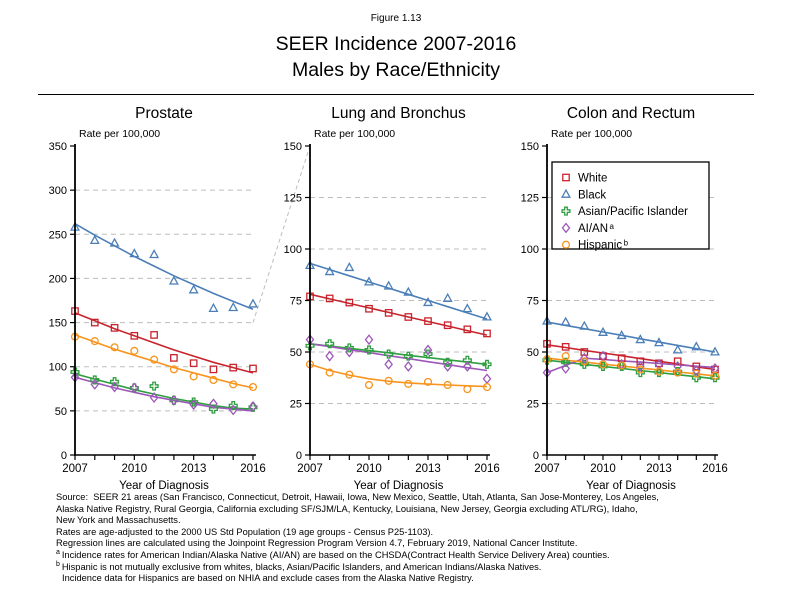 The width and height of the screenshot is (792, 612). I want to click on series-prostate-black, so click(164, 266).